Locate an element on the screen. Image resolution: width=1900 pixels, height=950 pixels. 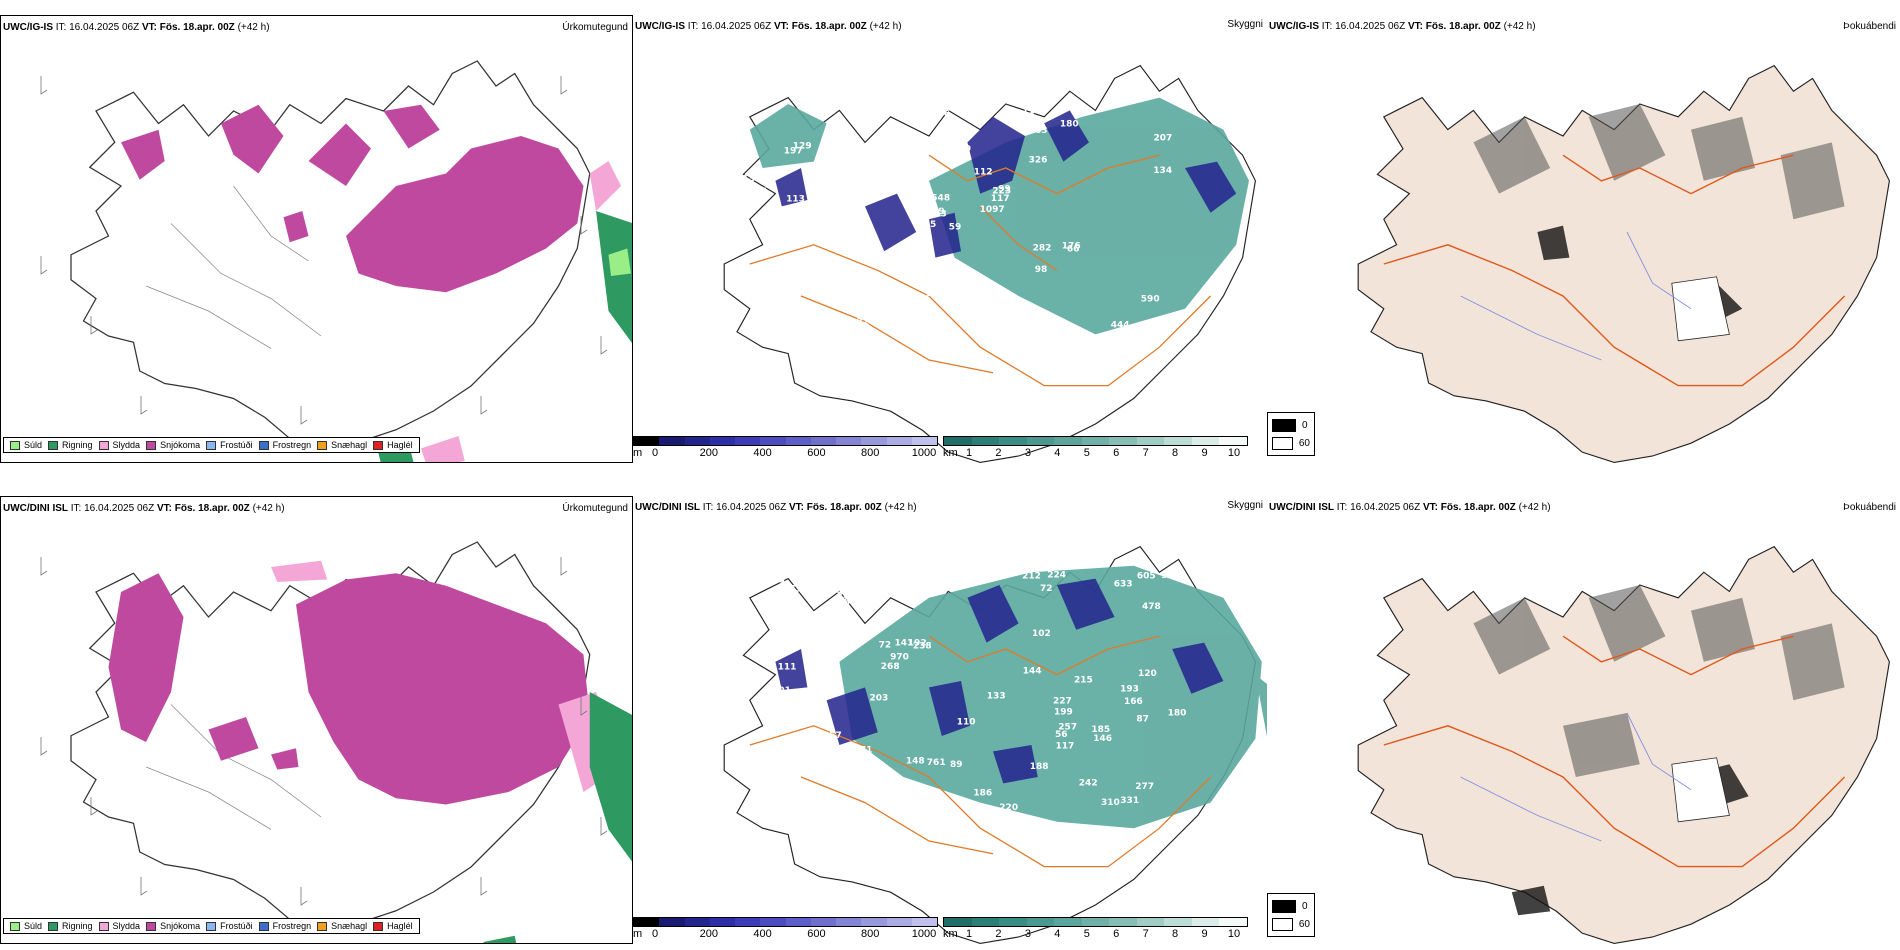
colorbar-tick: 10 is located at coordinates (1234, 934).